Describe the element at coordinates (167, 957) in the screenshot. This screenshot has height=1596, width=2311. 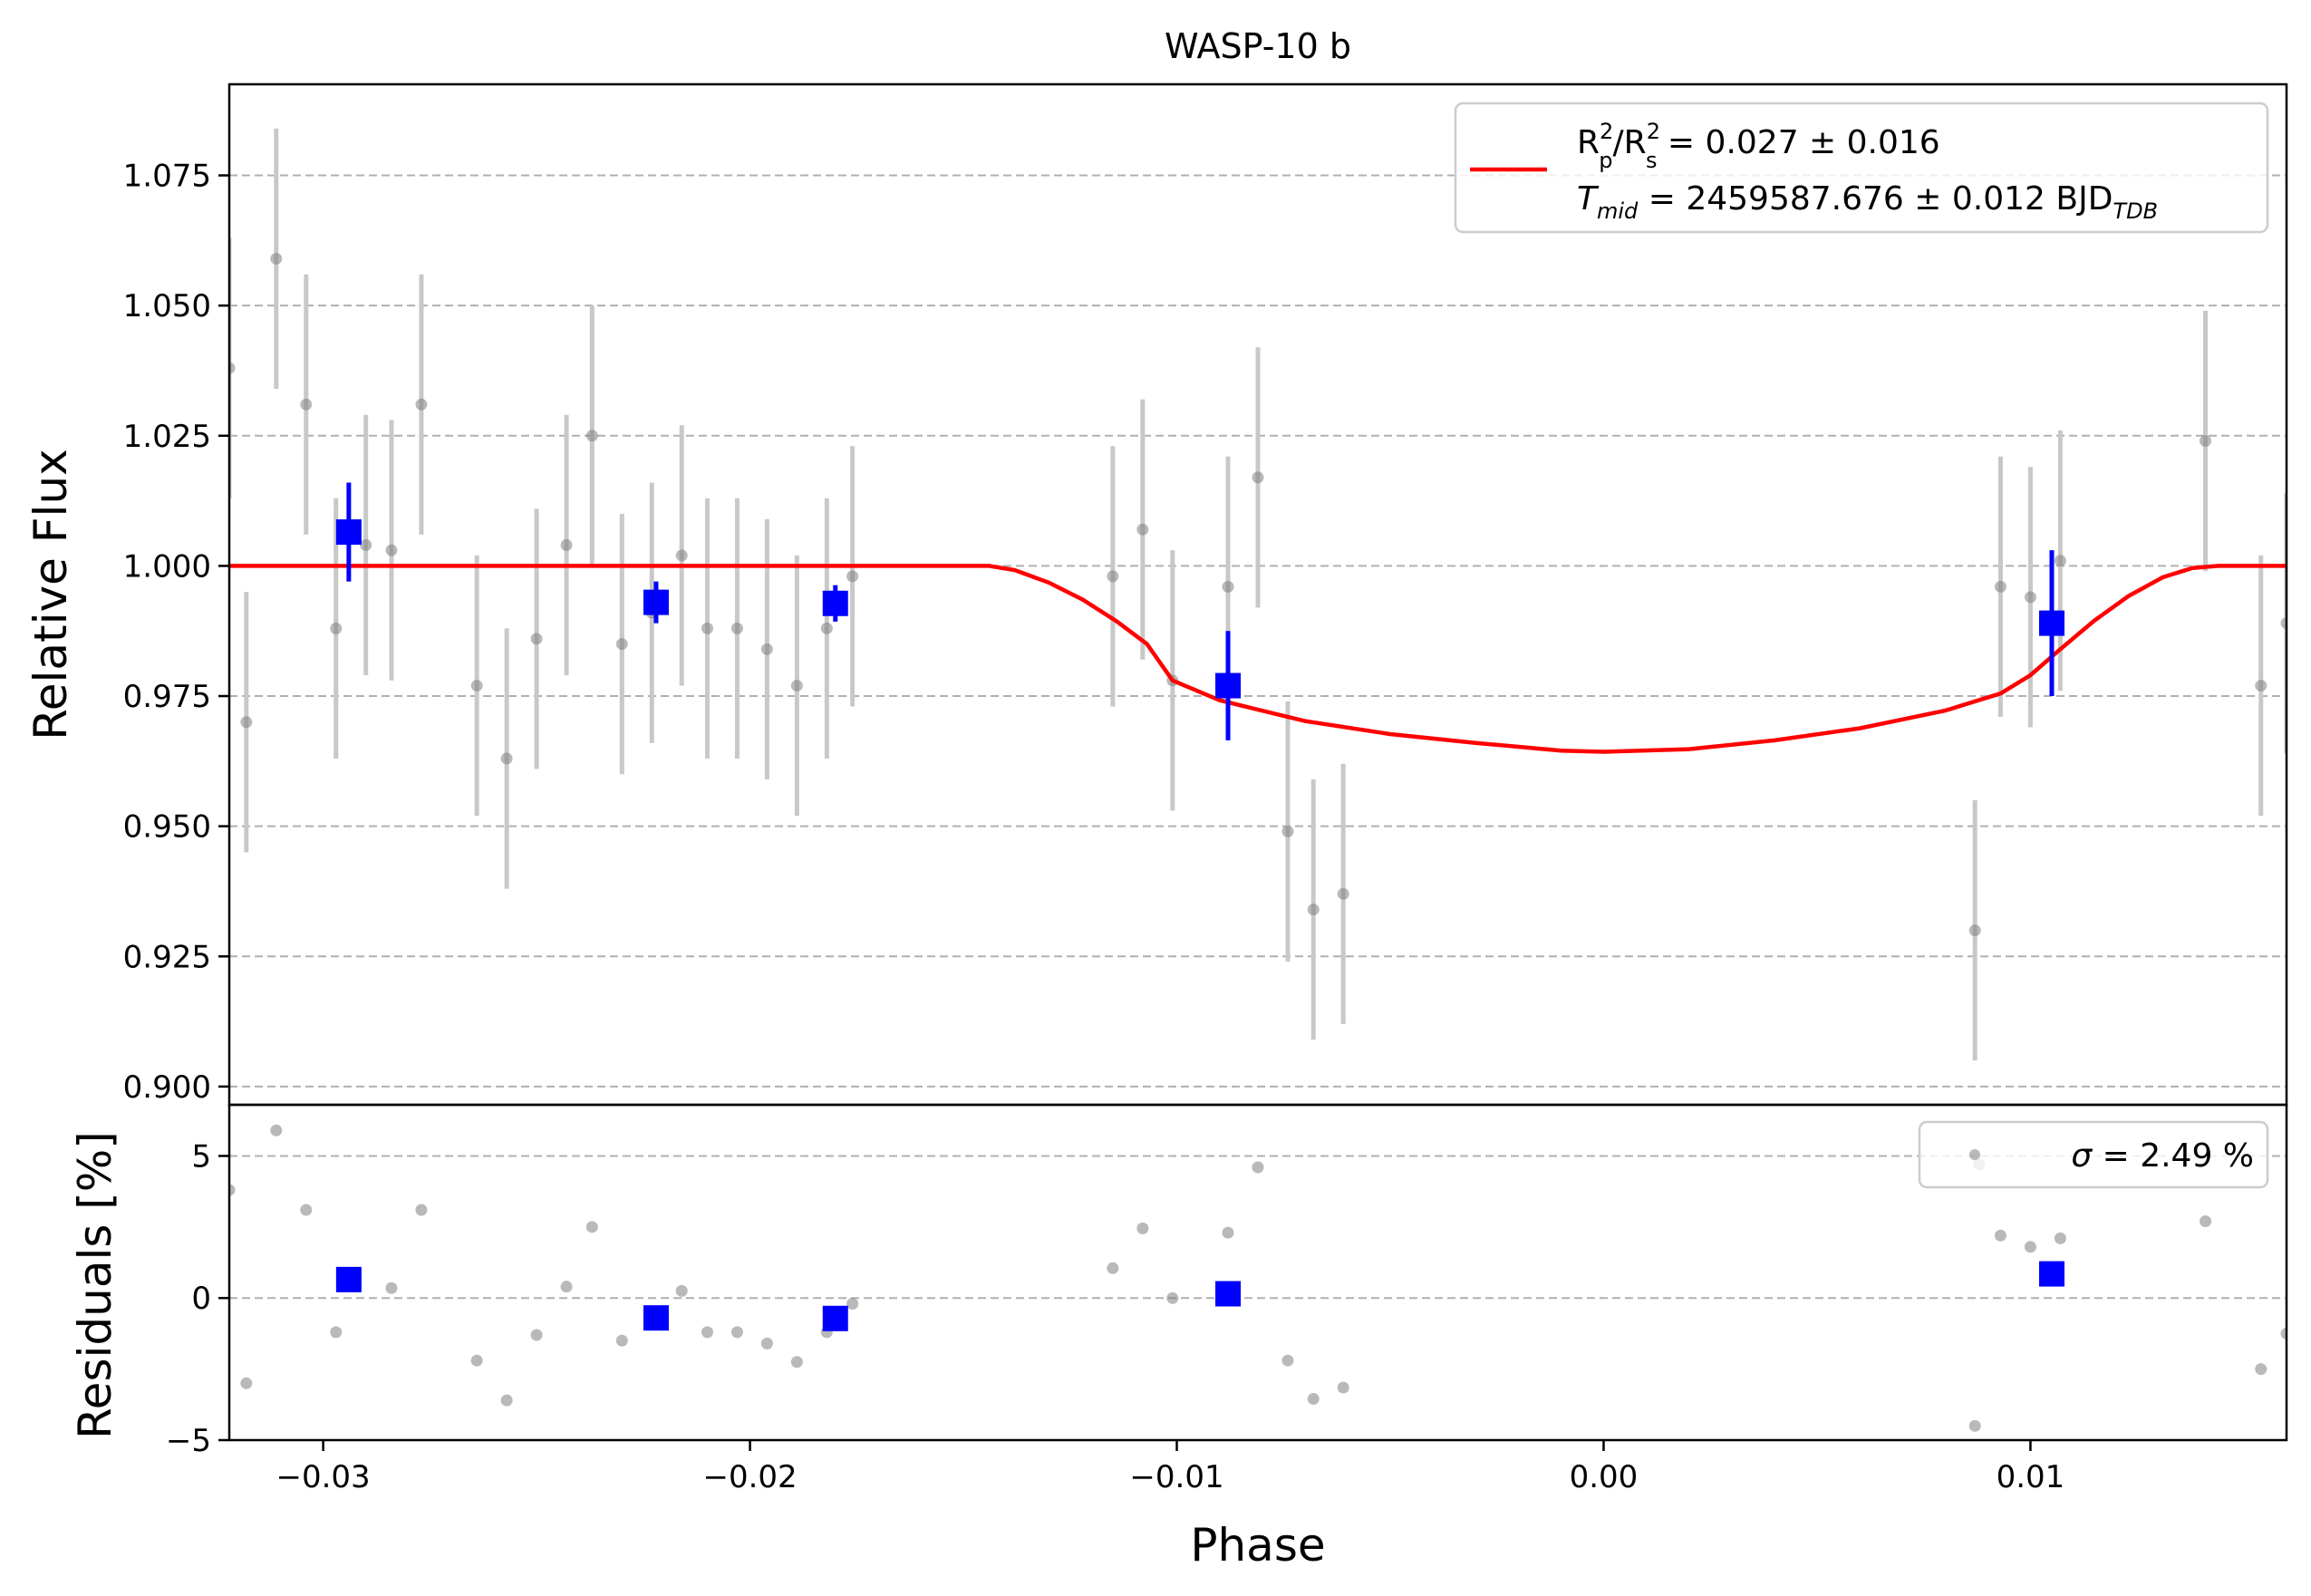
I see `flux-y-tick-label: 0.925` at that location.